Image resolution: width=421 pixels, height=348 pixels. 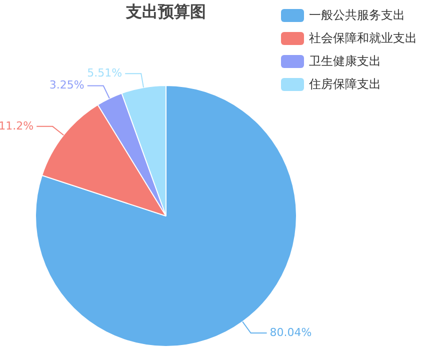 What do you see at coordinates (104, 73) in the screenshot?
I see `data-label: 5.51%` at bounding box center [104, 73].